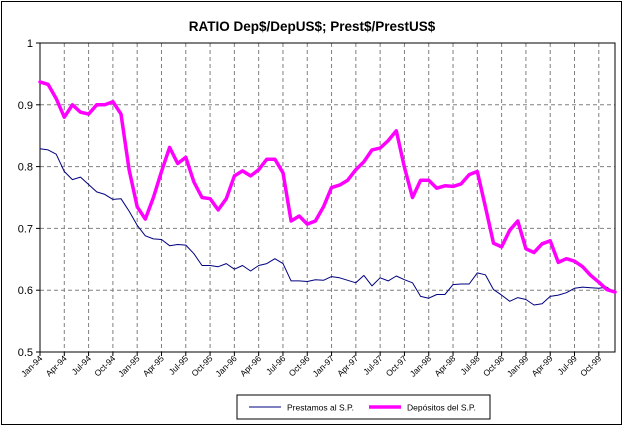 The height and width of the screenshot is (427, 624). Describe the element at coordinates (25, 168) in the screenshot. I see `y-tick-label: 0.8` at that location.